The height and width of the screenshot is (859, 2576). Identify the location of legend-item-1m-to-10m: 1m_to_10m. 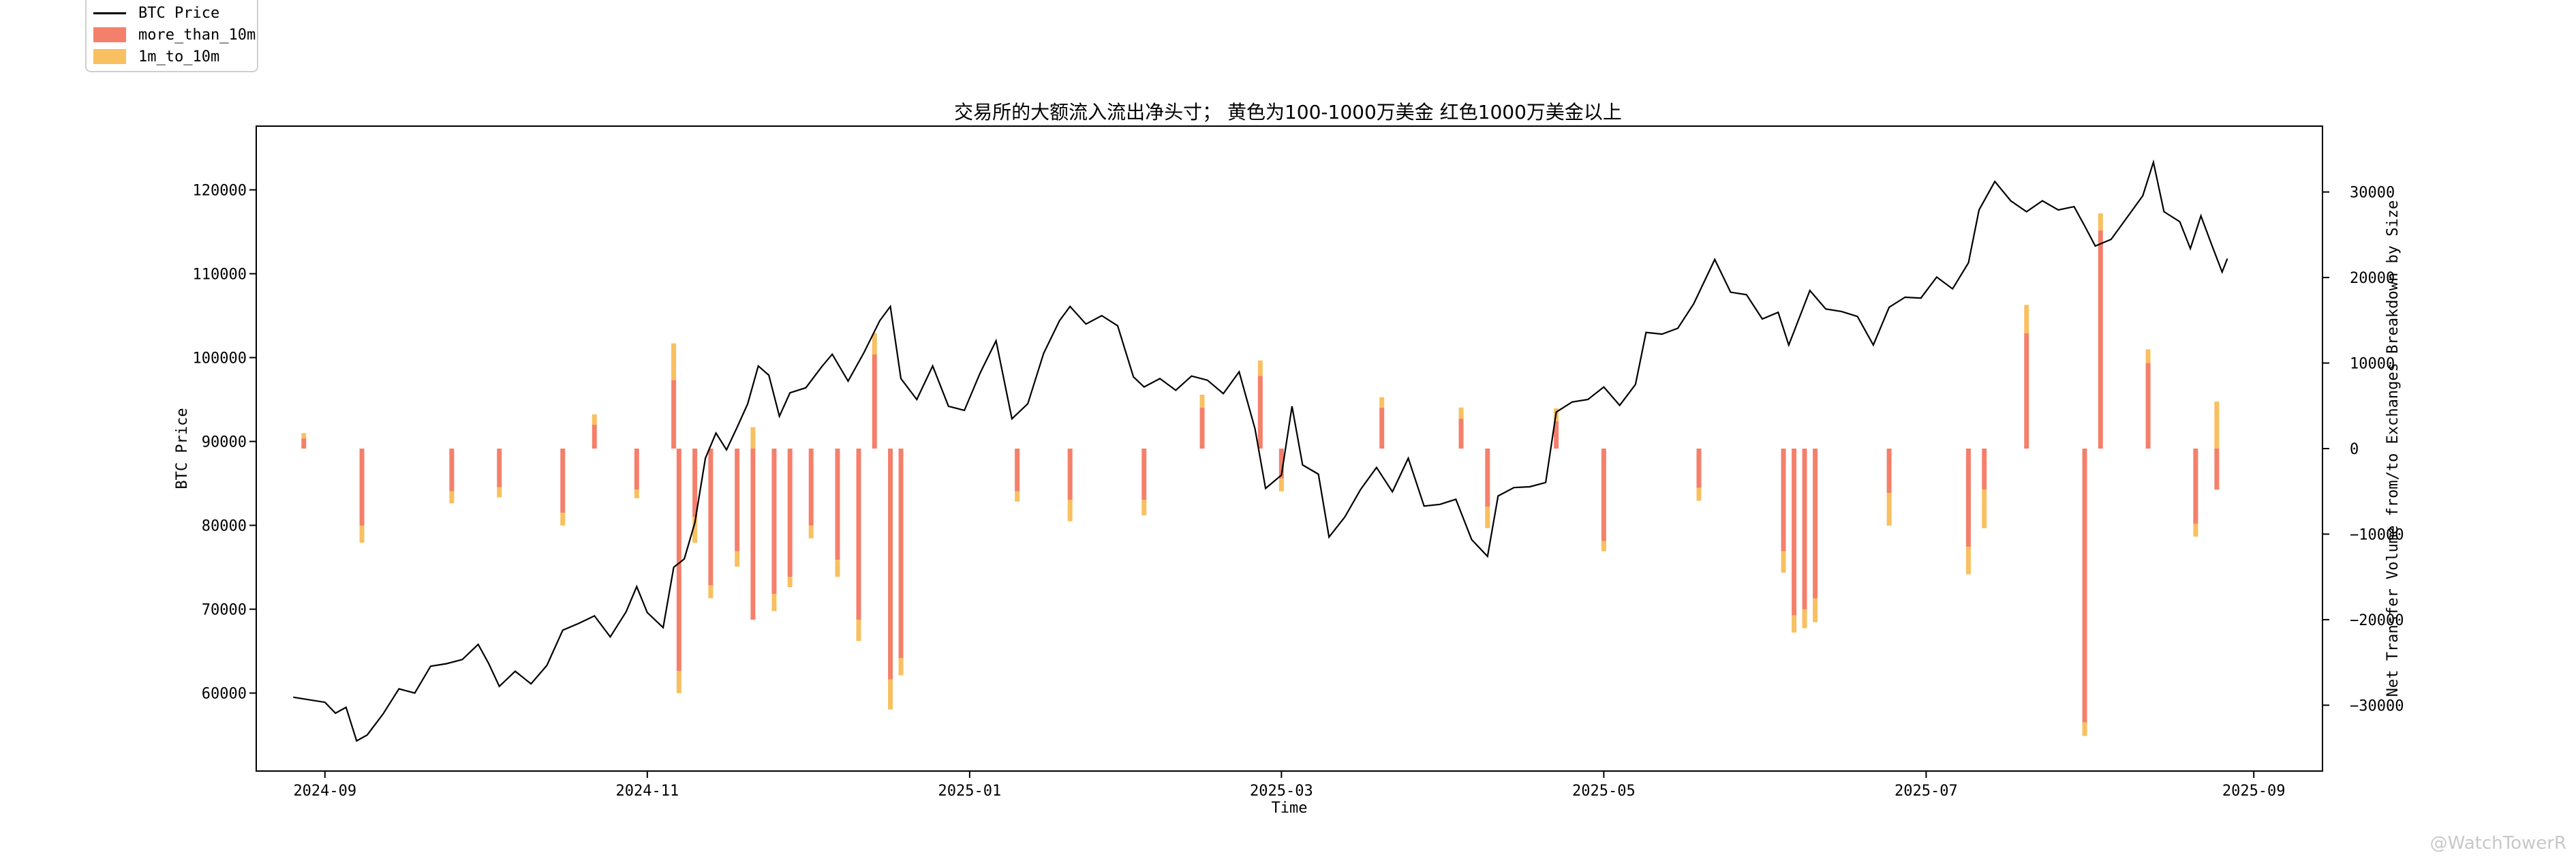
(156, 57).